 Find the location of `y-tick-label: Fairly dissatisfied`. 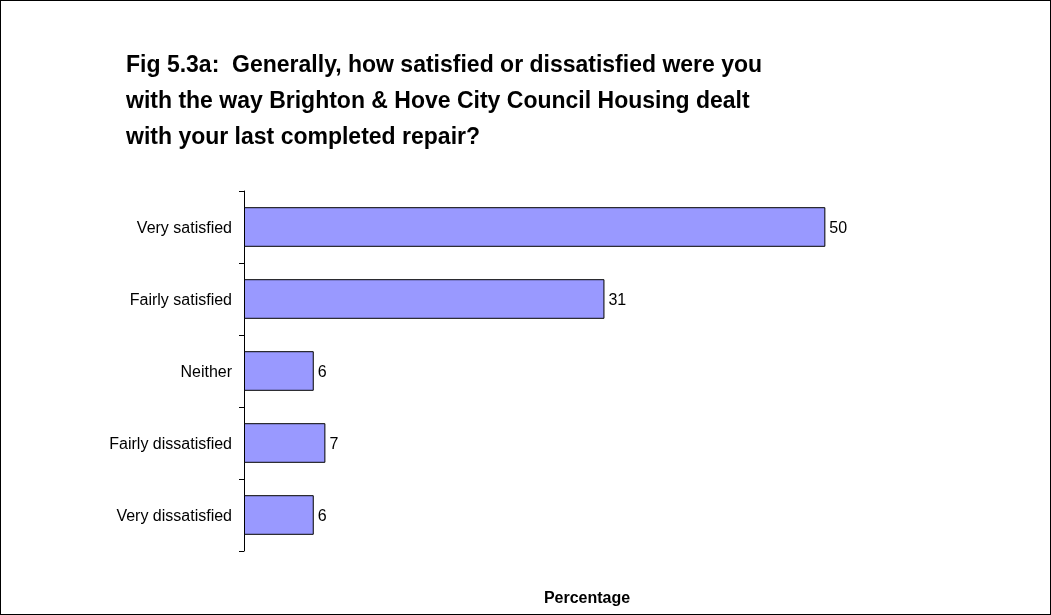

y-tick-label: Fairly dissatisfied is located at coordinates (170, 443).